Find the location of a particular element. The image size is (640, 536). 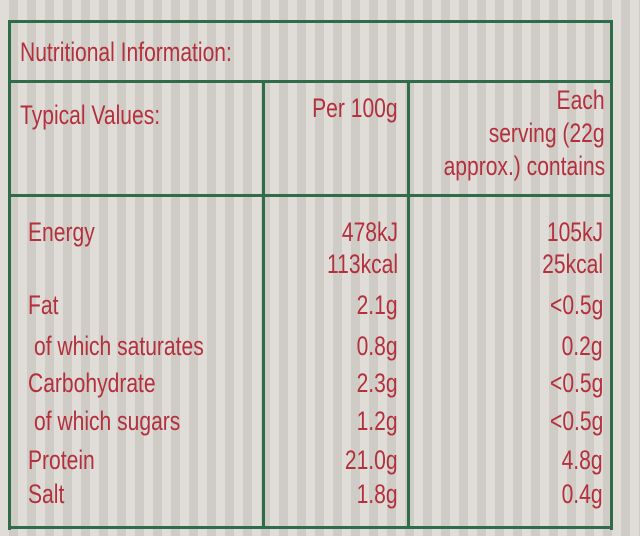

per-serving-value: 25kcal is located at coordinates (572, 264).